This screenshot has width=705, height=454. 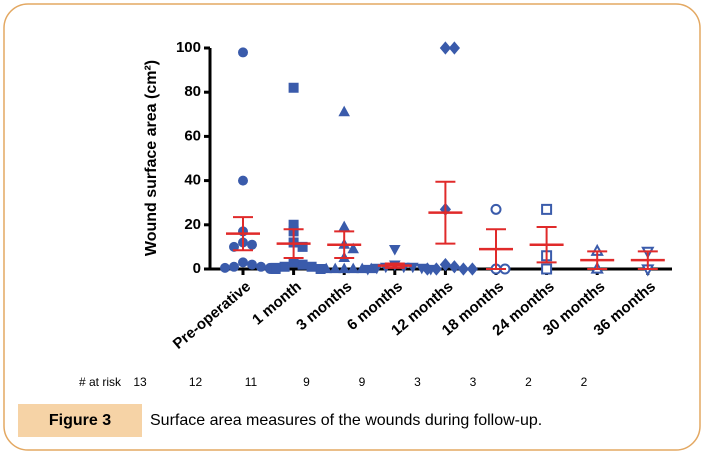 I want to click on at-risk-value: 12, so click(x=196, y=382).